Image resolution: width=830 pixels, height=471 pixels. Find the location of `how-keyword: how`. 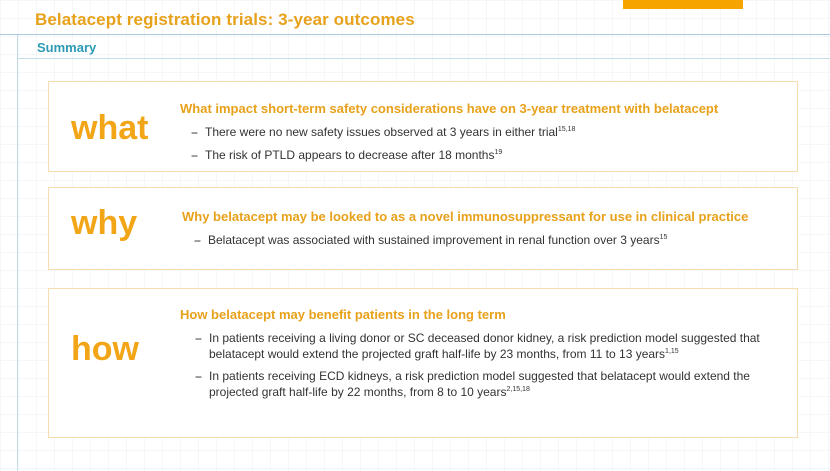

how-keyword: how is located at coordinates (105, 349).